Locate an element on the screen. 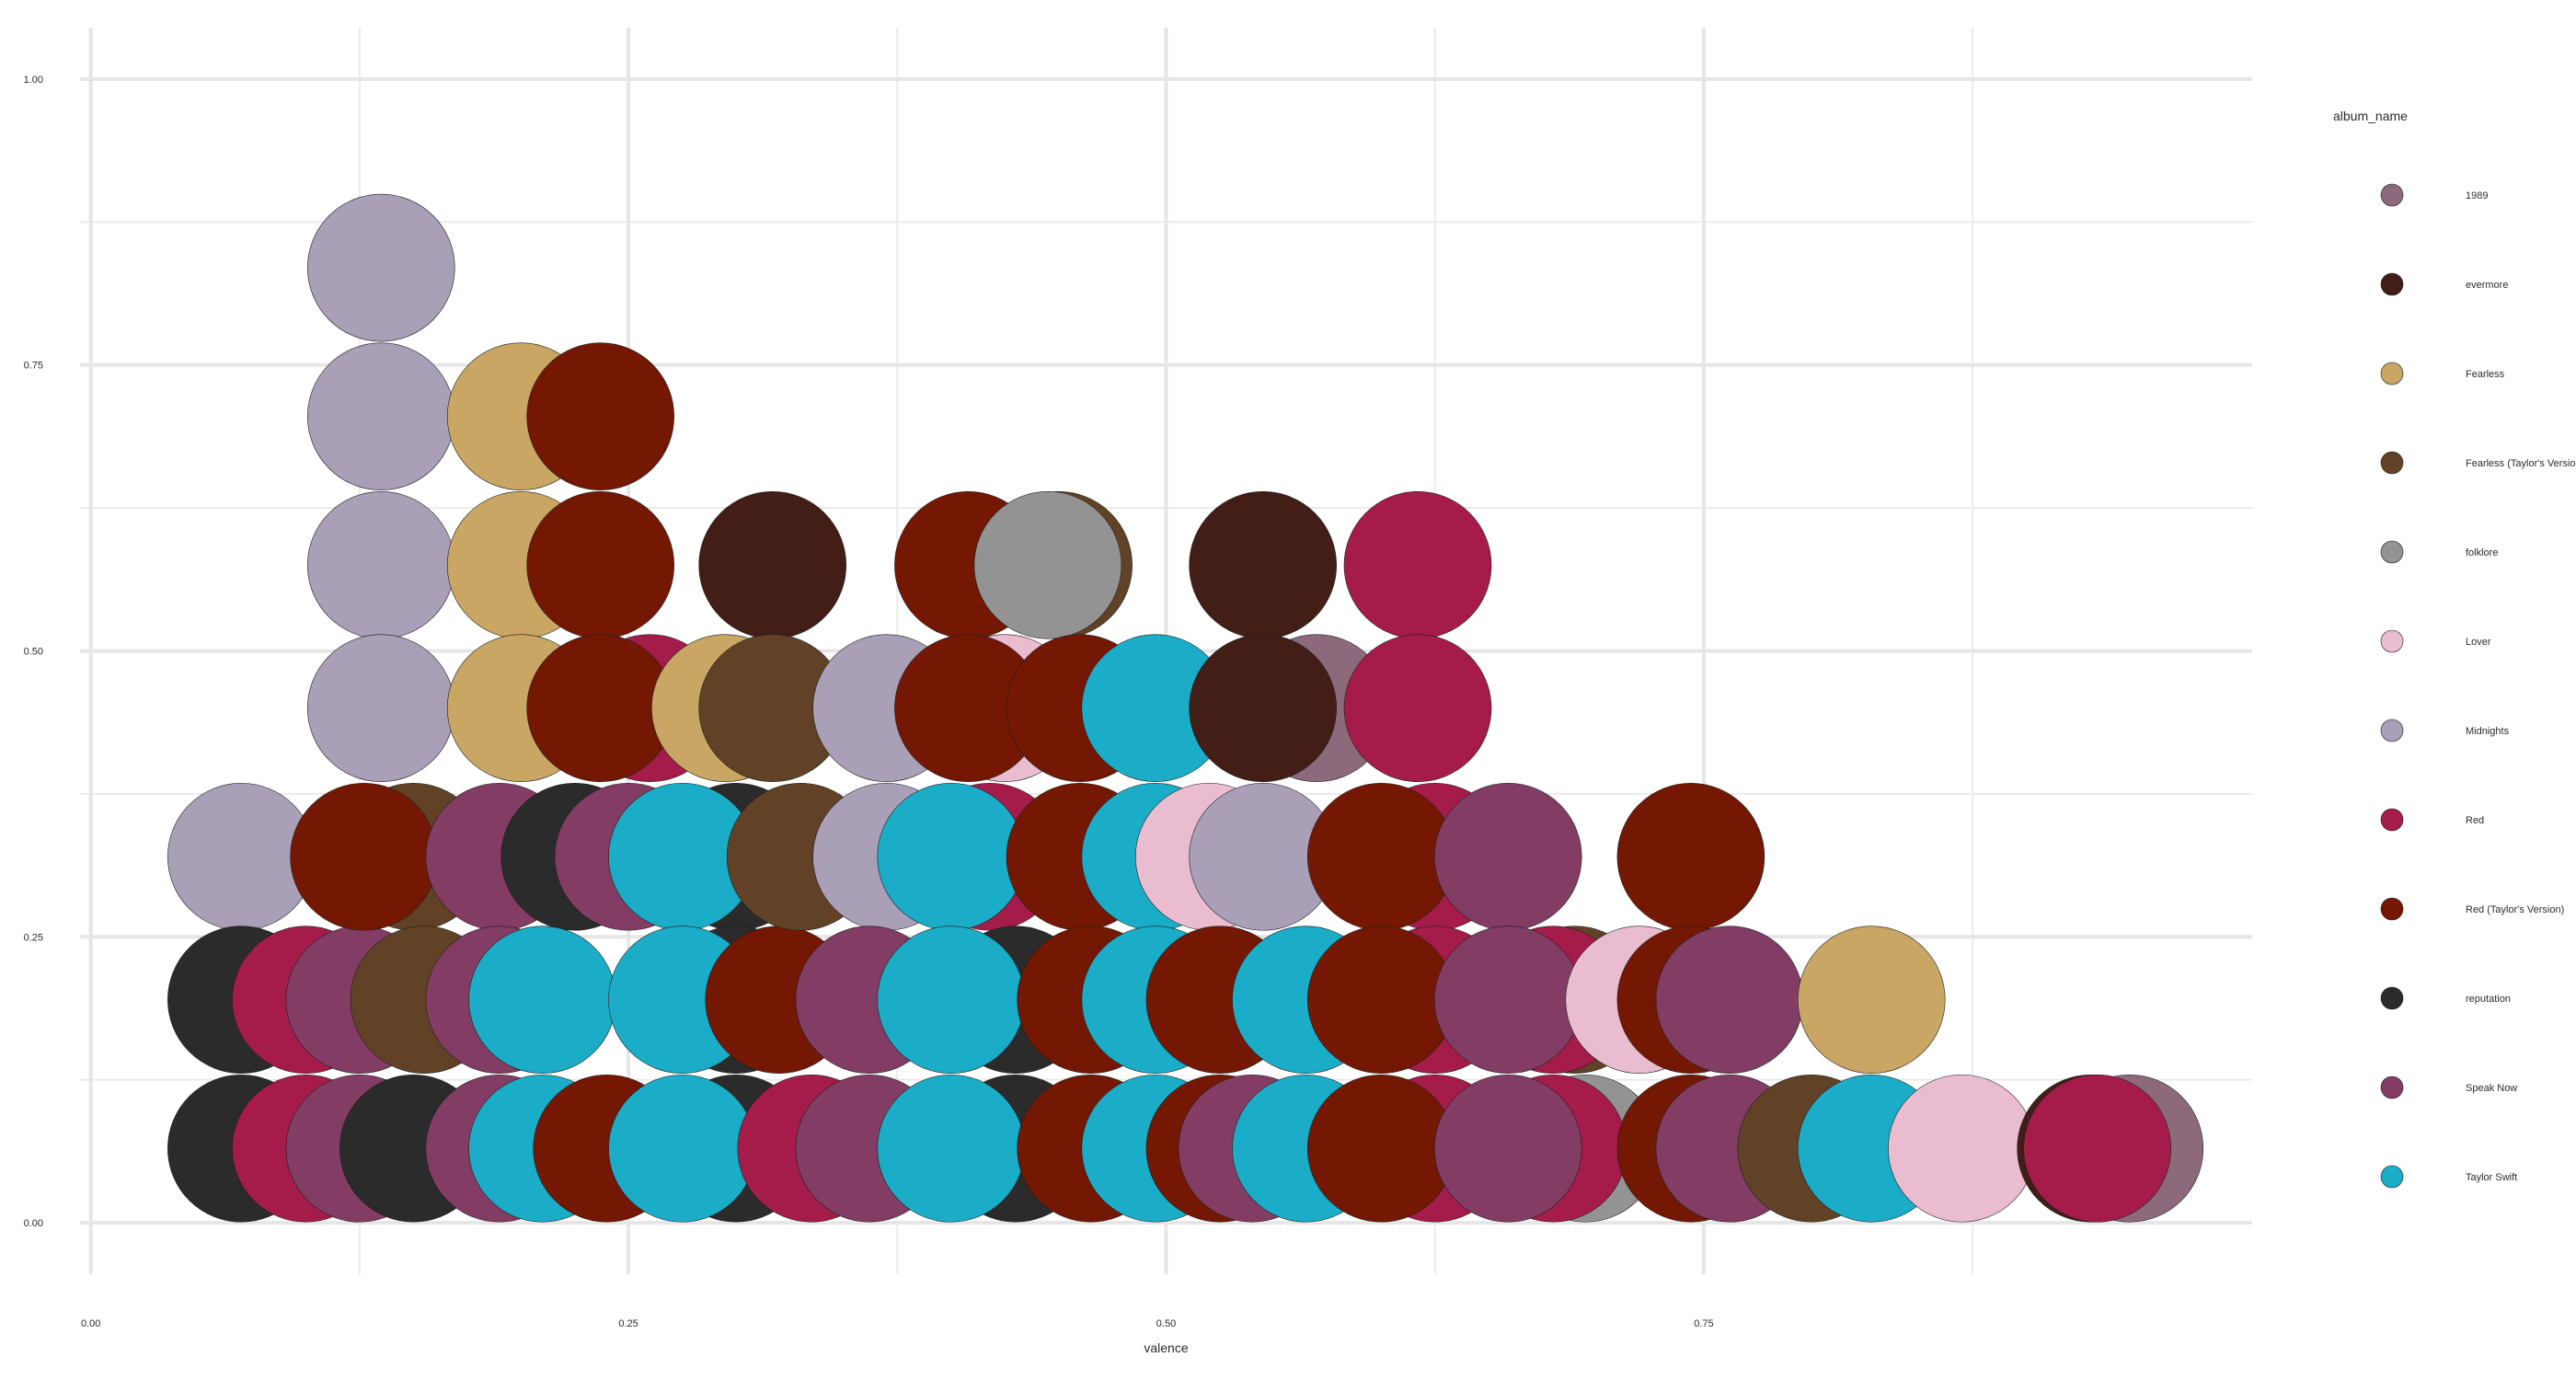  legend-label: reputation is located at coordinates (2488, 999).